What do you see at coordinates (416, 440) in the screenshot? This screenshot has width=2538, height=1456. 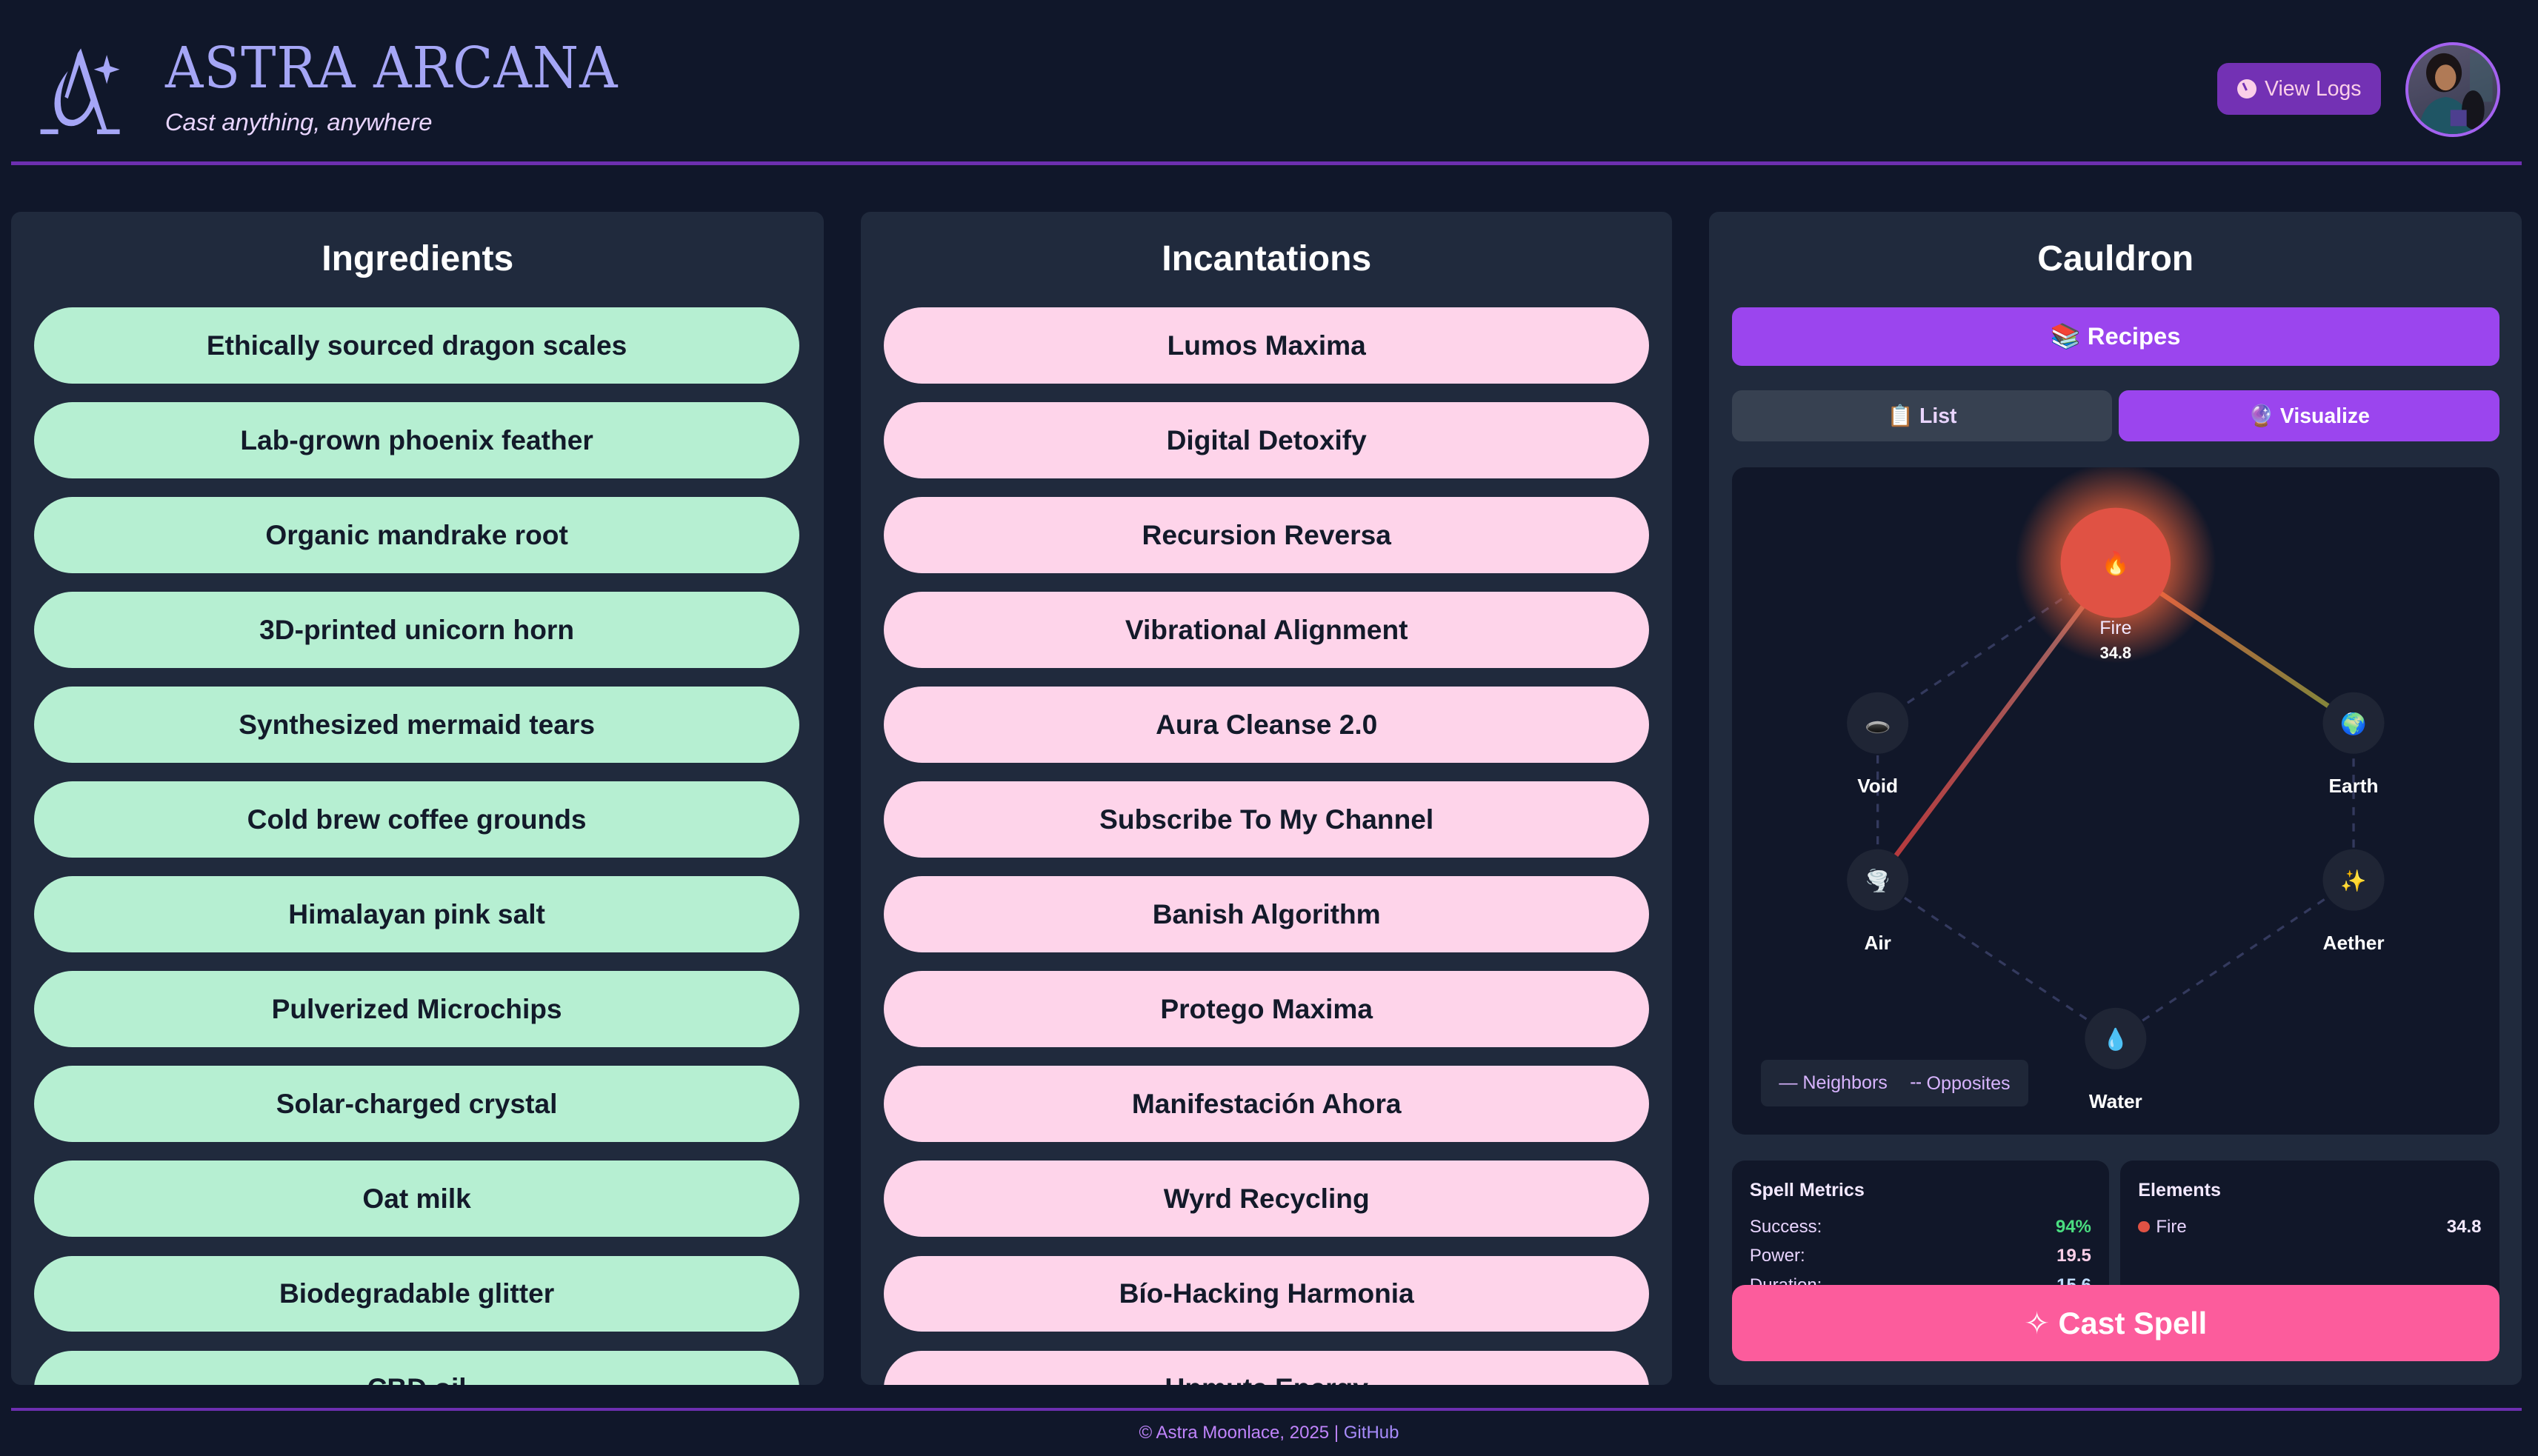 I see `list-item: Lab-grown phoenix feather` at bounding box center [416, 440].